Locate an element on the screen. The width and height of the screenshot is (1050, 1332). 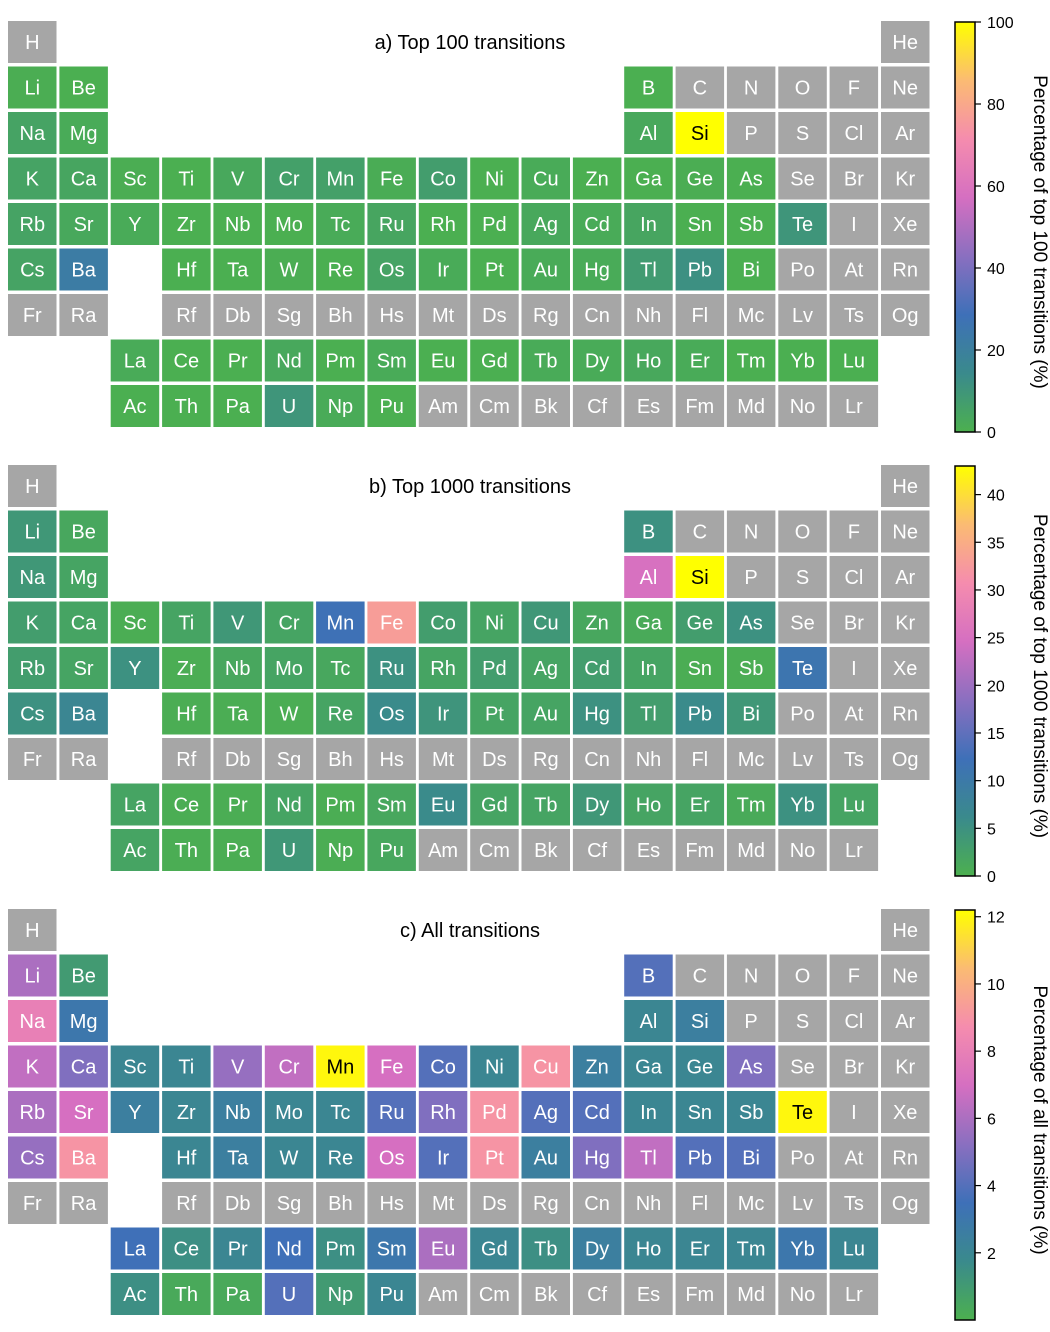
cell-Po is located at coordinates (802, 713).